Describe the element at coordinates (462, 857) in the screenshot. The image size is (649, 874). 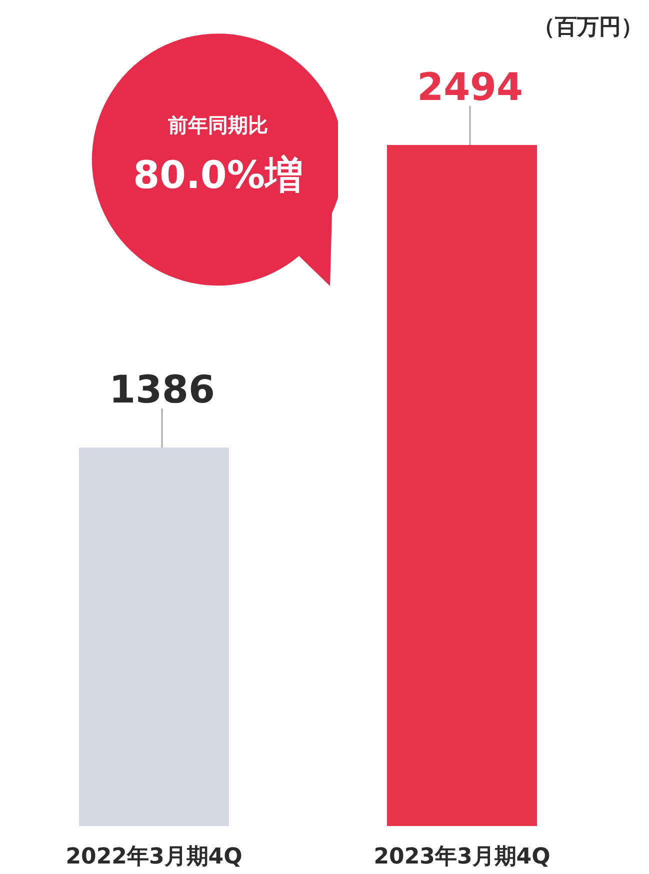
I see `x-tick-label: 2023年3月期4Q` at that location.